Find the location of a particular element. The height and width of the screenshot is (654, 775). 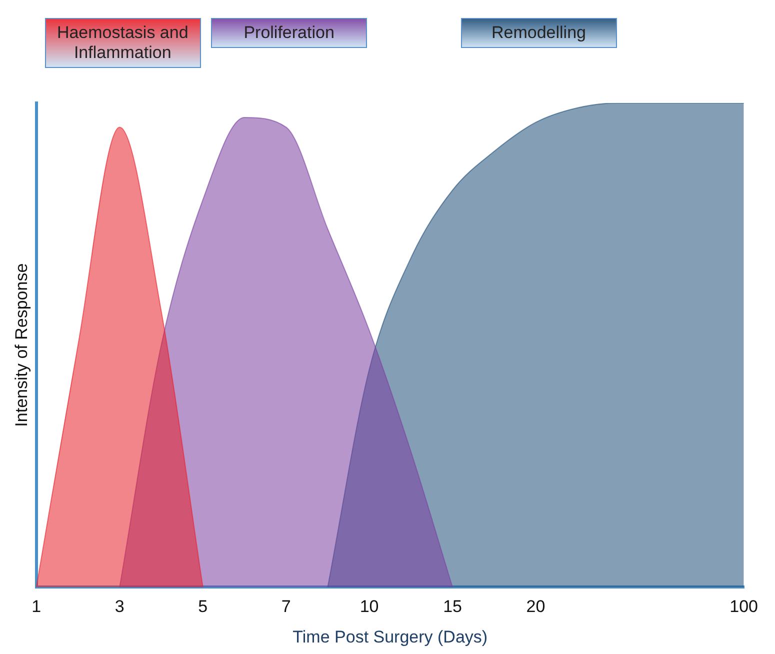

x-tick-label: 15 is located at coordinates (452, 606).